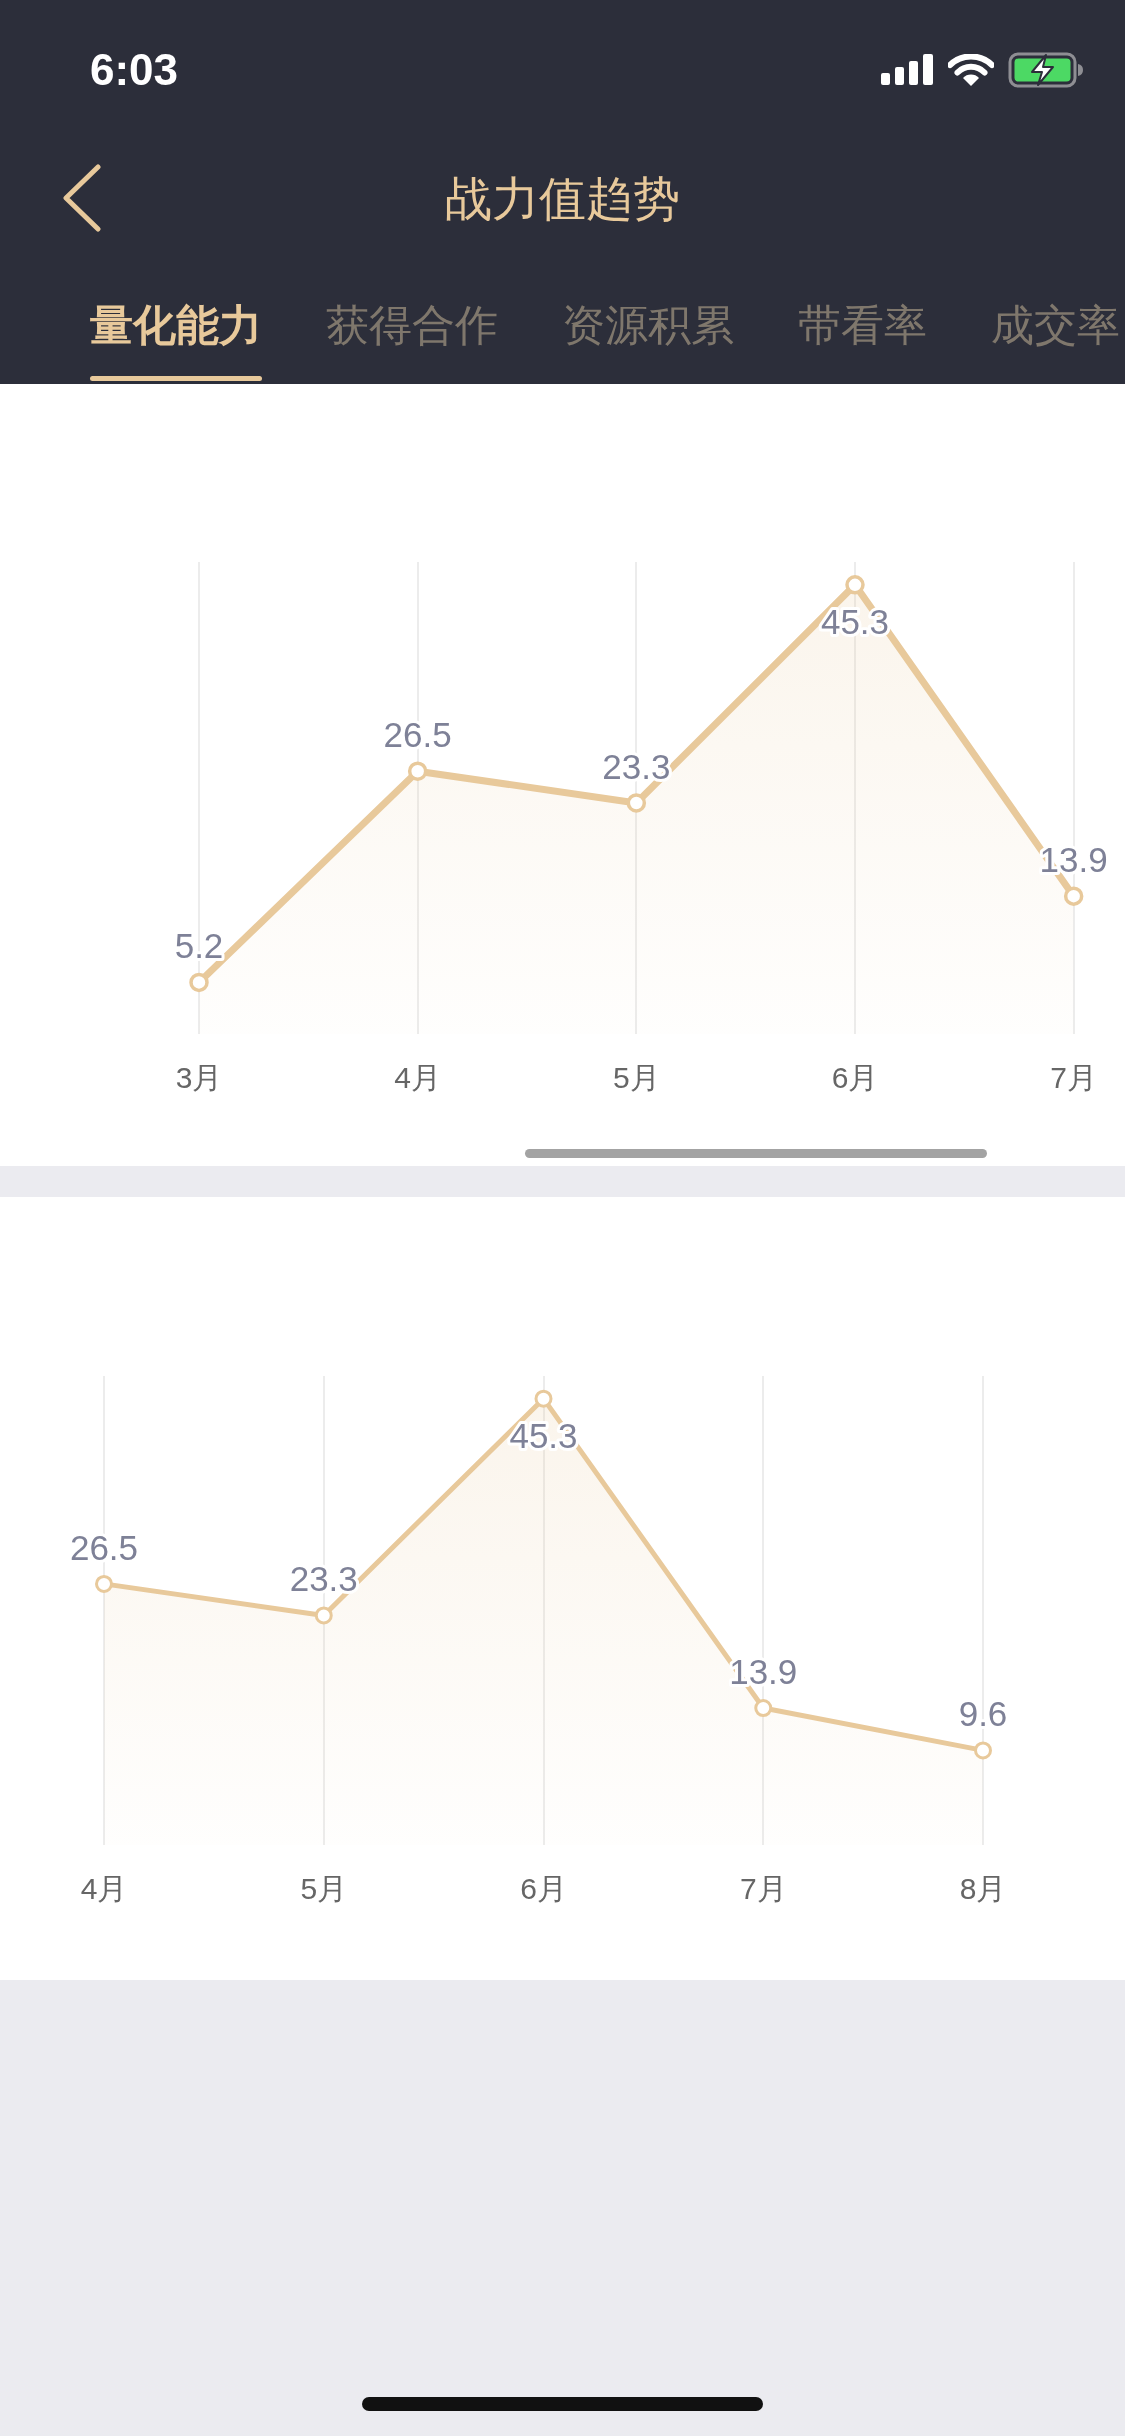 The image size is (1125, 2436). Describe the element at coordinates (1055, 325) in the screenshot. I see `text: 成交率` at that location.